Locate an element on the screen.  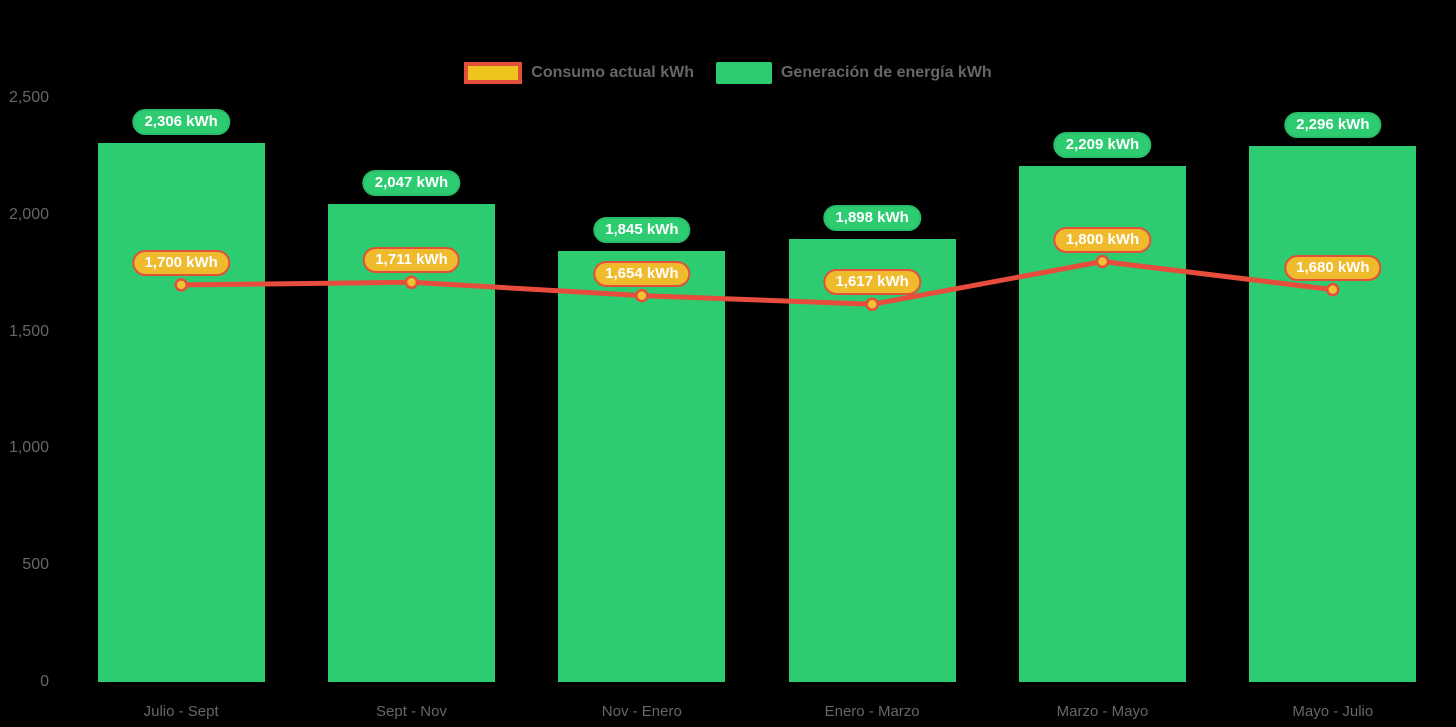
y-axis-tick-label: 2,000 is located at coordinates (28, 214).